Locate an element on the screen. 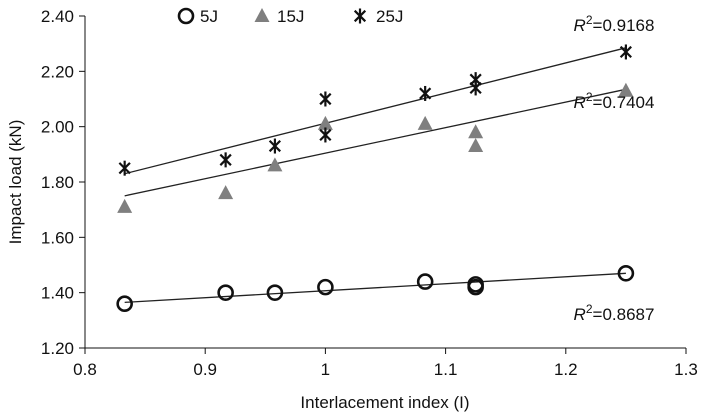 This screenshot has height=416, width=724. legend-item-25j: 25J is located at coordinates (378, 16).